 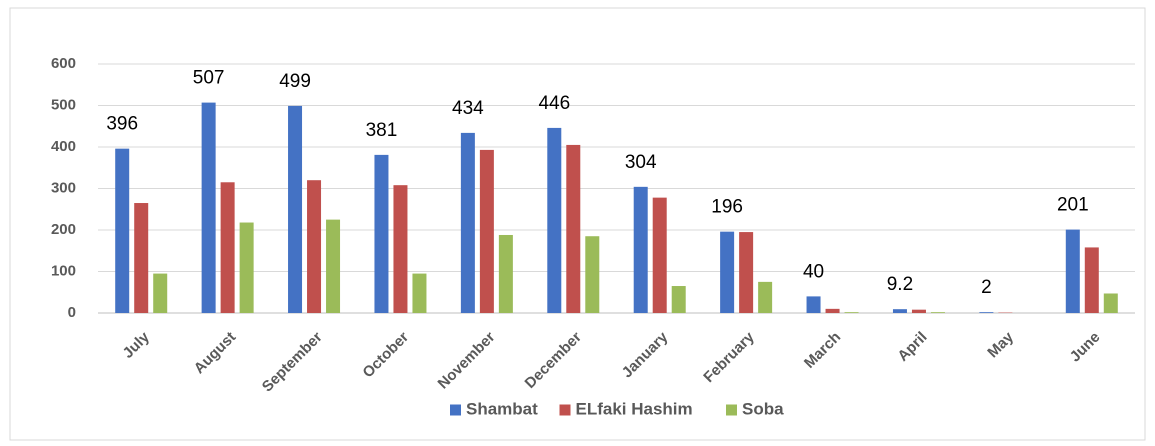 I want to click on y-tick-label: 100, so click(x=63, y=270).